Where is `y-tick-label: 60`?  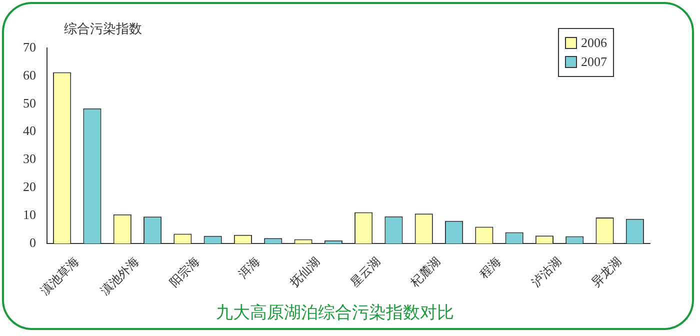
y-tick-label: 60 is located at coordinates (29, 74).